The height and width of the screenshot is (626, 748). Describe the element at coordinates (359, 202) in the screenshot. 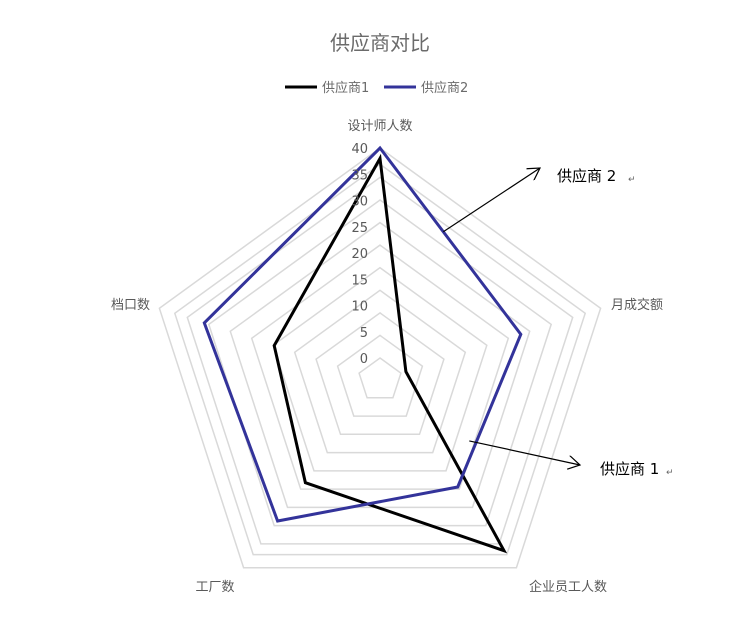

I see `radial-tick-label-30: 30` at that location.